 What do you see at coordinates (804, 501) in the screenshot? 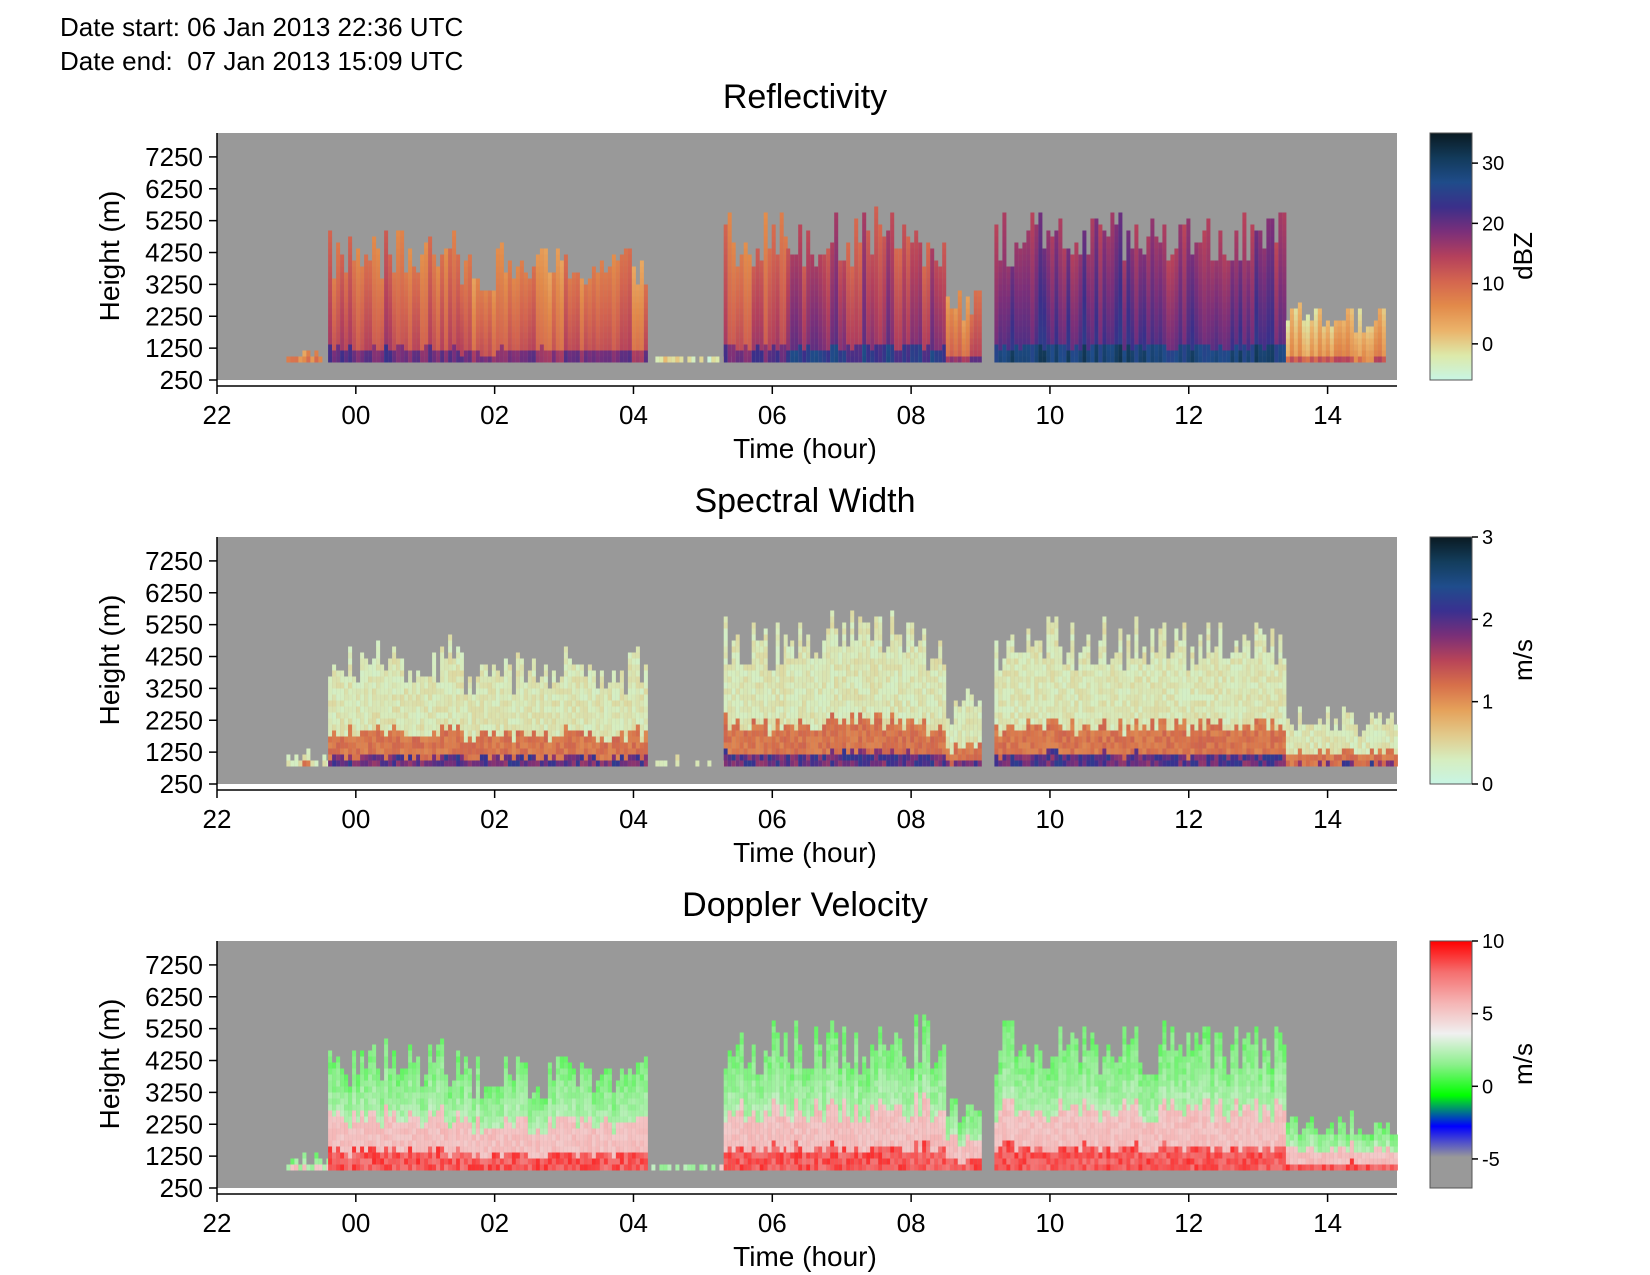
I see `panel-title: Spectral Width` at bounding box center [804, 501].